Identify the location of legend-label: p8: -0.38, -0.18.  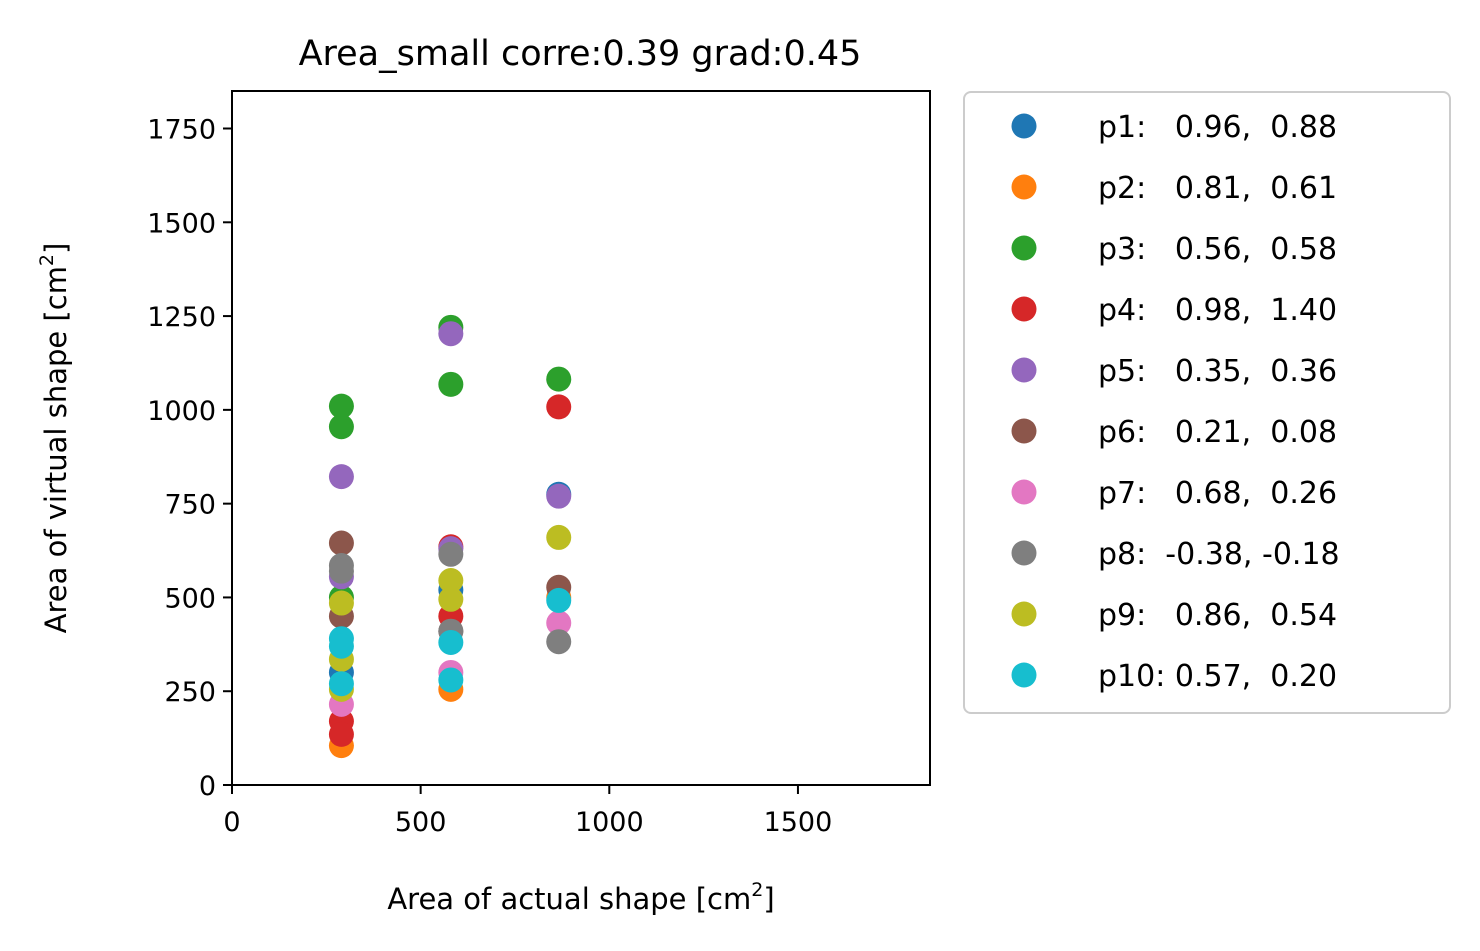
(1219, 554).